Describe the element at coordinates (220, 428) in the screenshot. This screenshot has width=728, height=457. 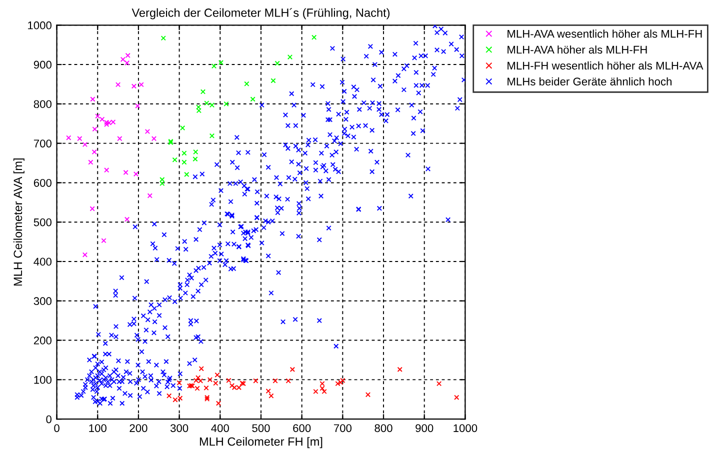
I see `x-tick-label: 400` at that location.